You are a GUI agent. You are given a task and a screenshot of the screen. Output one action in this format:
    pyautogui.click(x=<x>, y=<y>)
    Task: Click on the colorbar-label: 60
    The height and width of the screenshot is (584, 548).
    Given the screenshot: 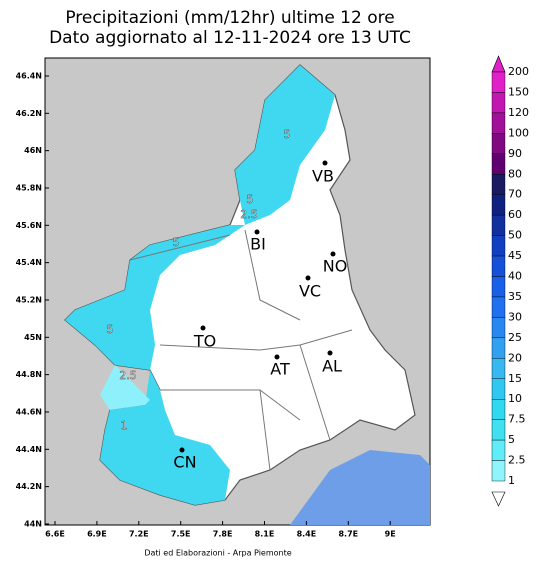 What is the action you would take?
    pyautogui.click(x=515, y=214)
    